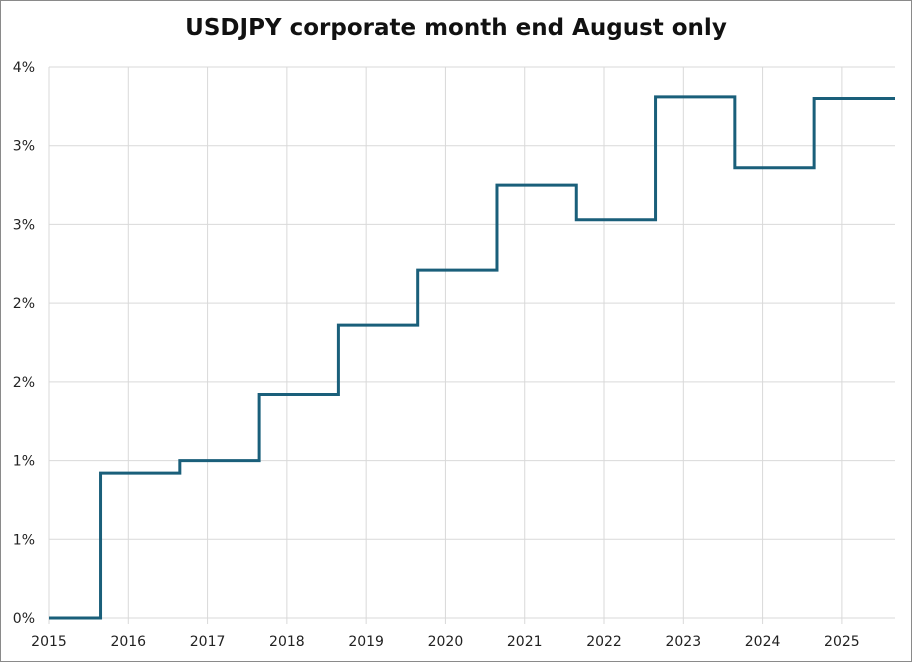 This screenshot has width=912, height=662. What do you see at coordinates (366, 642) in the screenshot?
I see `x-tick-label: 2019` at bounding box center [366, 642].